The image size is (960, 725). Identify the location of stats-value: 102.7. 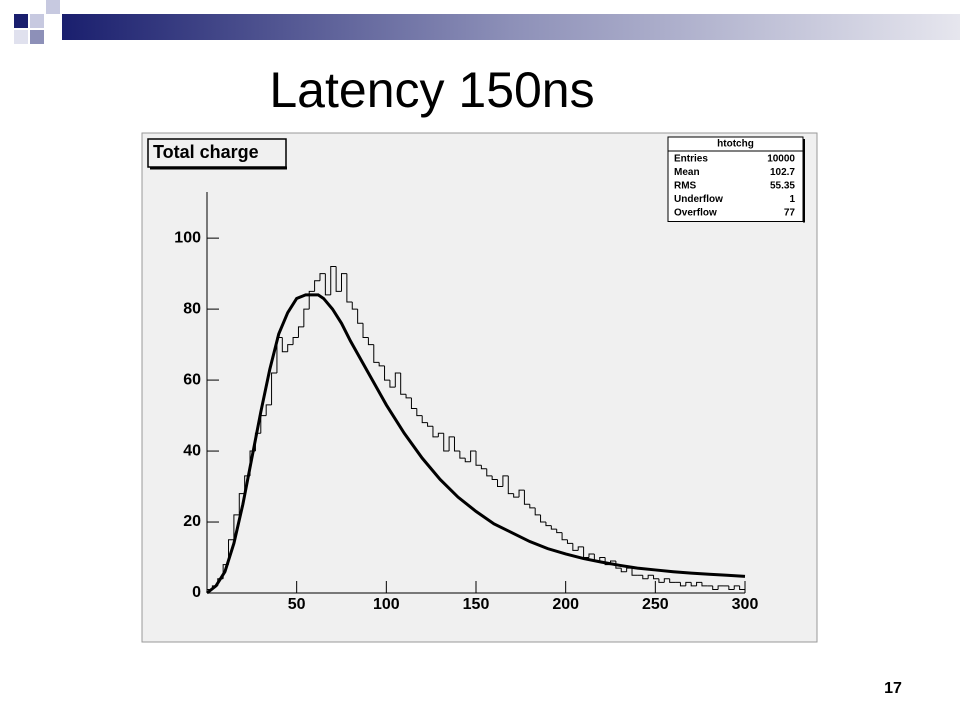
(782, 172).